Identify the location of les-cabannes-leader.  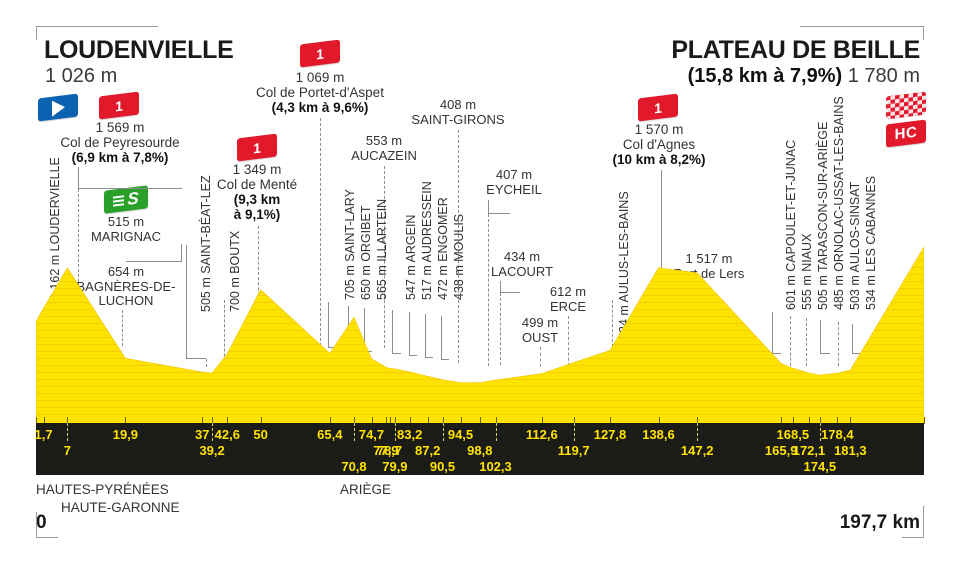
(857, 339).